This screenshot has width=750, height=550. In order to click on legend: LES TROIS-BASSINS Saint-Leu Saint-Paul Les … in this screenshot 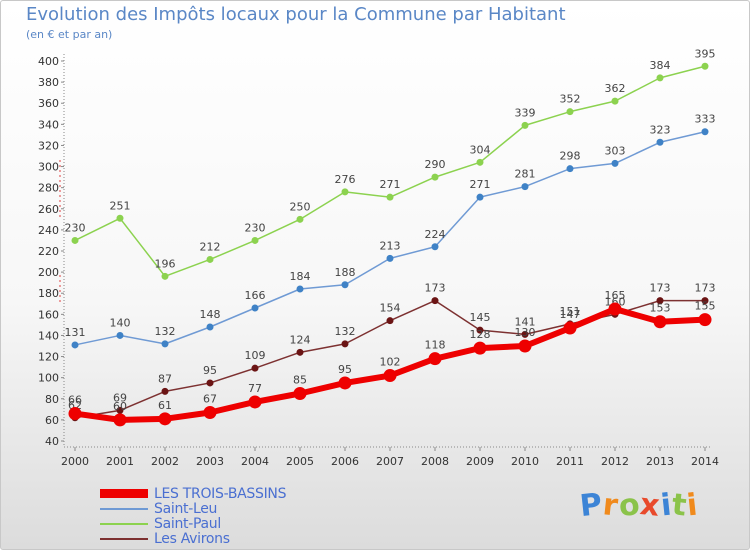, I will do `click(193, 516)`.